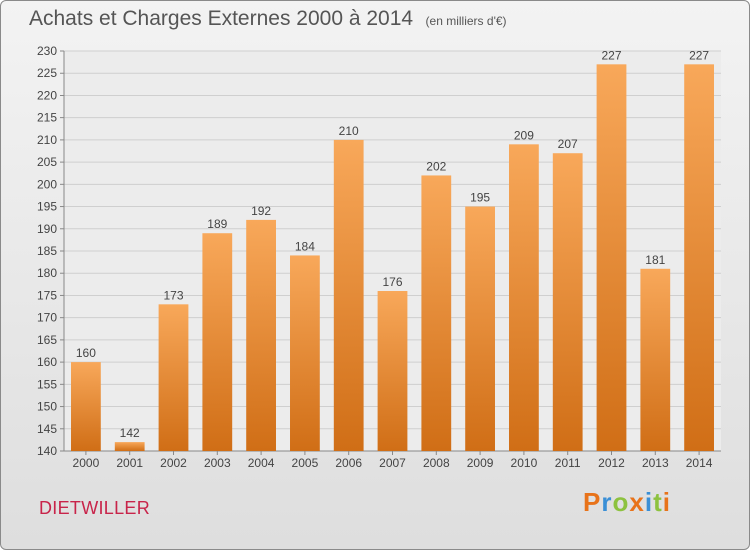 This screenshot has height=550, width=750. I want to click on x-tick-label: 2010, so click(524, 463).